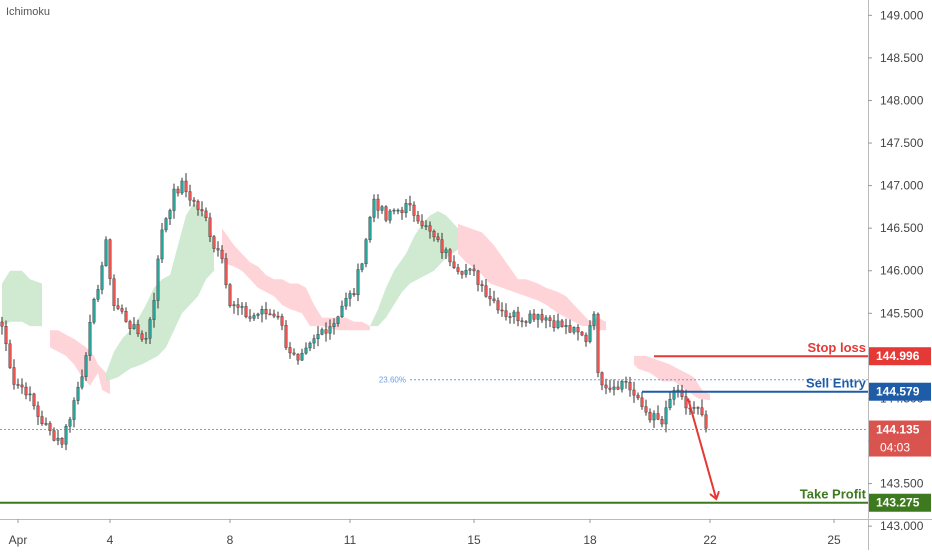 The height and width of the screenshot is (555, 932). What do you see at coordinates (18, 540) in the screenshot?
I see `x-tick-label: Apr` at bounding box center [18, 540].